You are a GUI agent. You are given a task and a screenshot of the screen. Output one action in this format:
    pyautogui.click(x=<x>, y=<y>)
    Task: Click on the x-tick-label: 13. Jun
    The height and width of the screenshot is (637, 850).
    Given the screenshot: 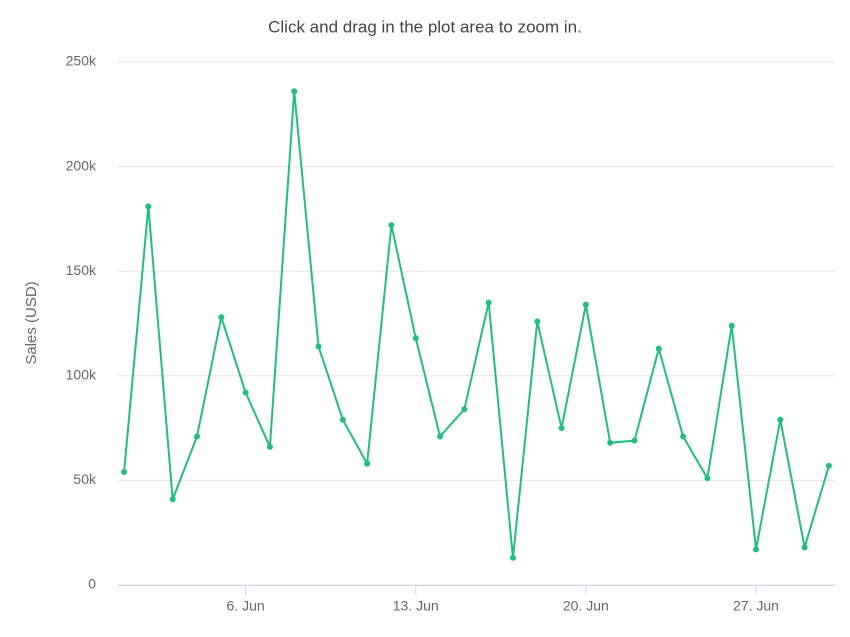 What is the action you would take?
    pyautogui.click(x=416, y=606)
    